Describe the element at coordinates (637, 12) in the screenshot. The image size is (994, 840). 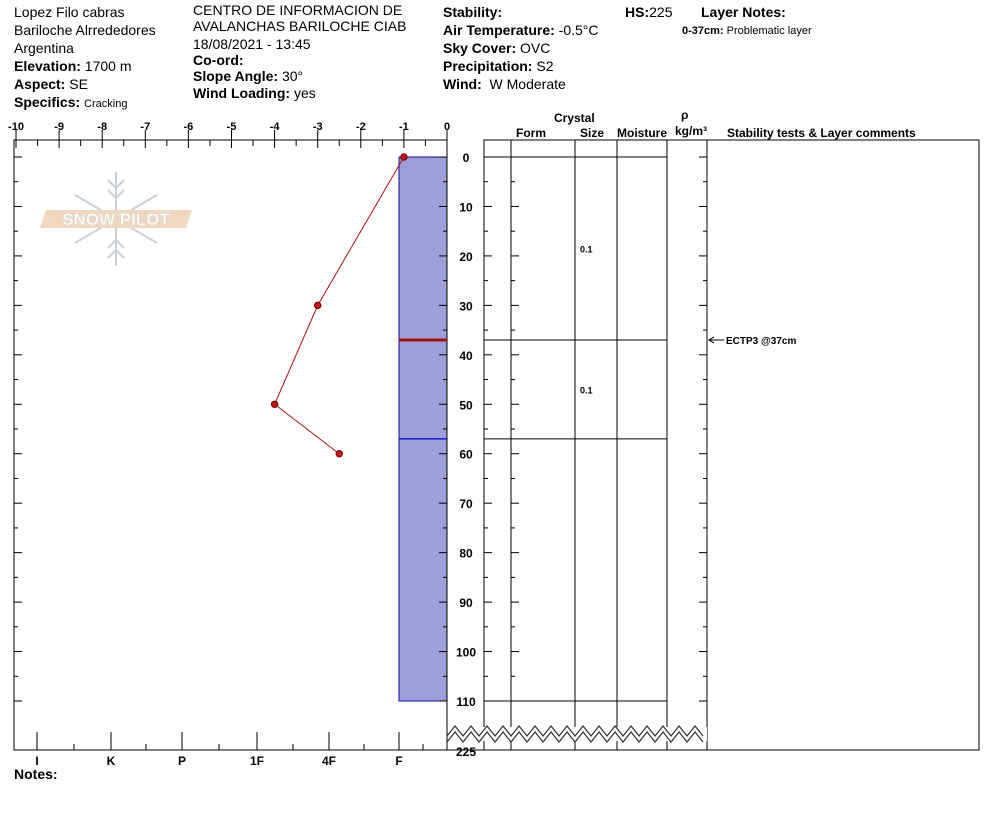
I see `hs-label: HS:` at that location.